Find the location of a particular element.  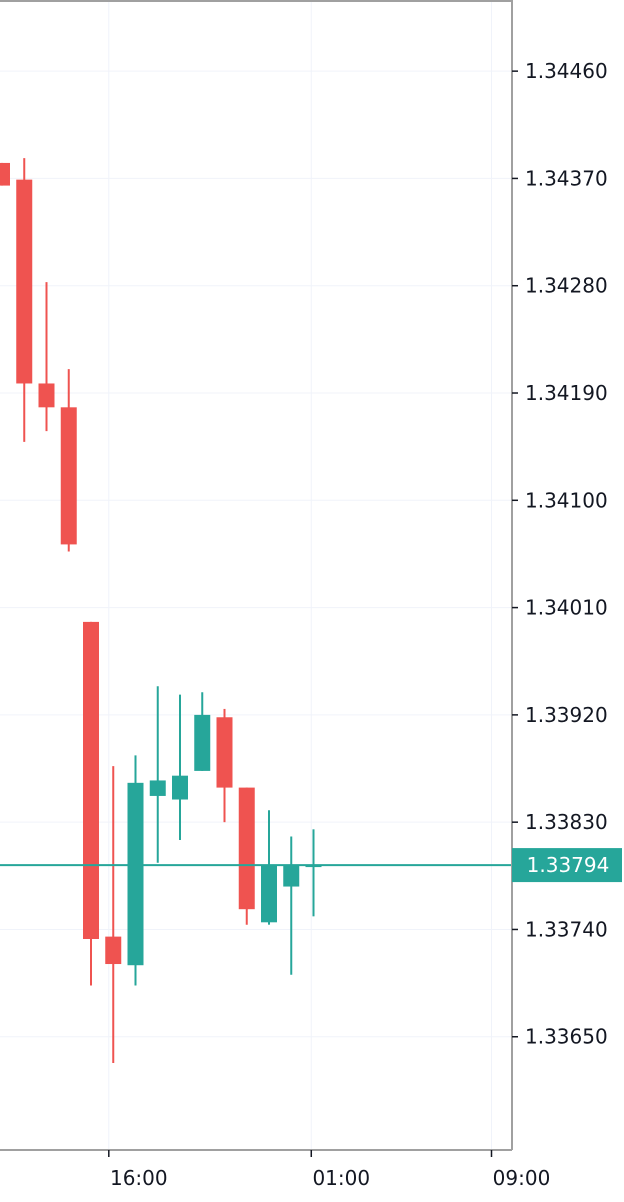

y-tick-label: 1.33830 is located at coordinates (566, 822).